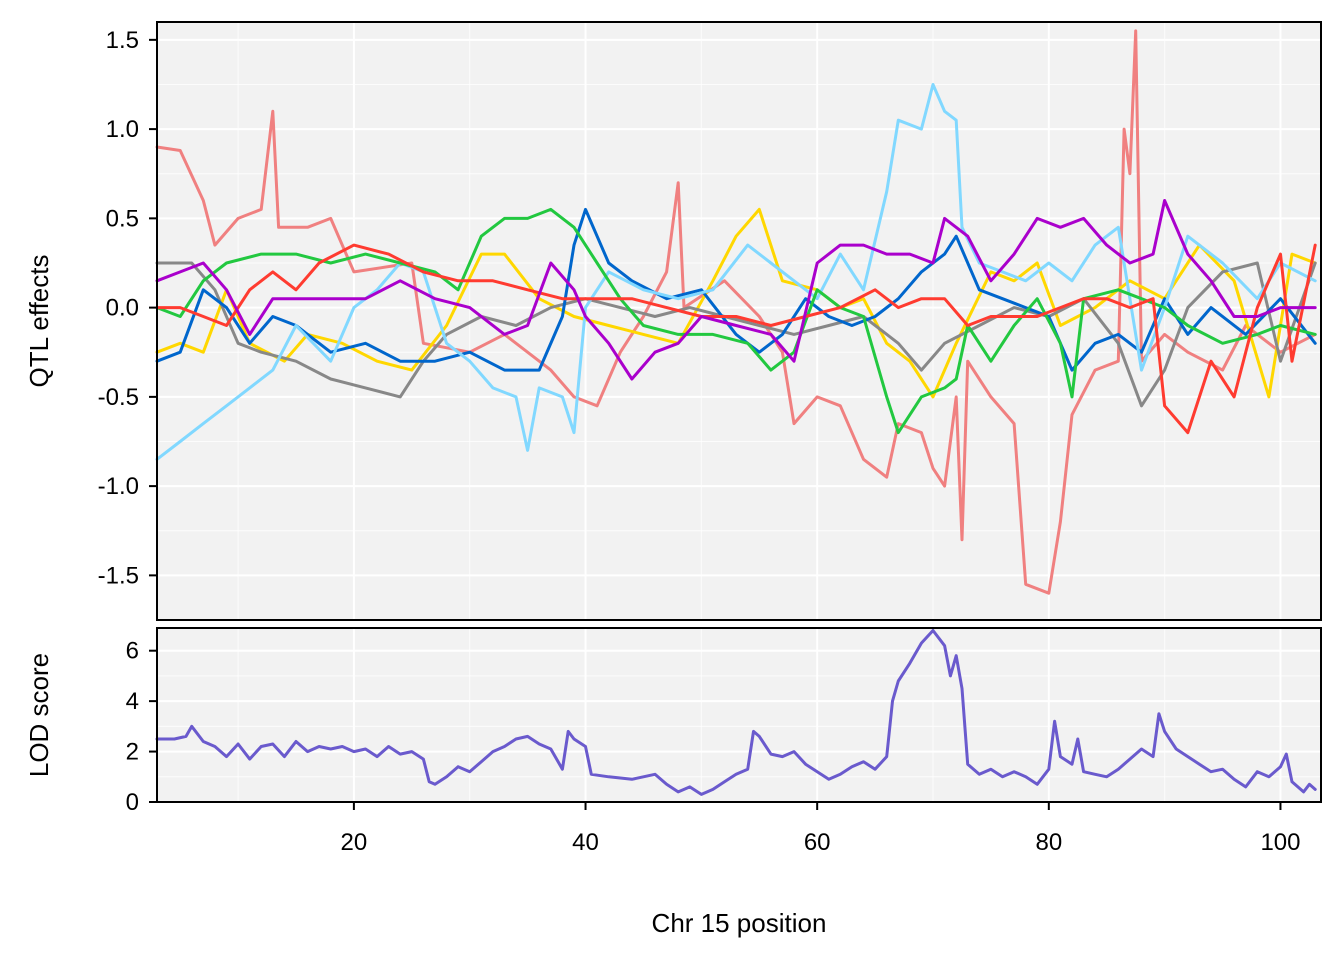 The image size is (1344, 960). What do you see at coordinates (118, 486) in the screenshot?
I see `effects-y-tick-label: -1.0` at bounding box center [118, 486].